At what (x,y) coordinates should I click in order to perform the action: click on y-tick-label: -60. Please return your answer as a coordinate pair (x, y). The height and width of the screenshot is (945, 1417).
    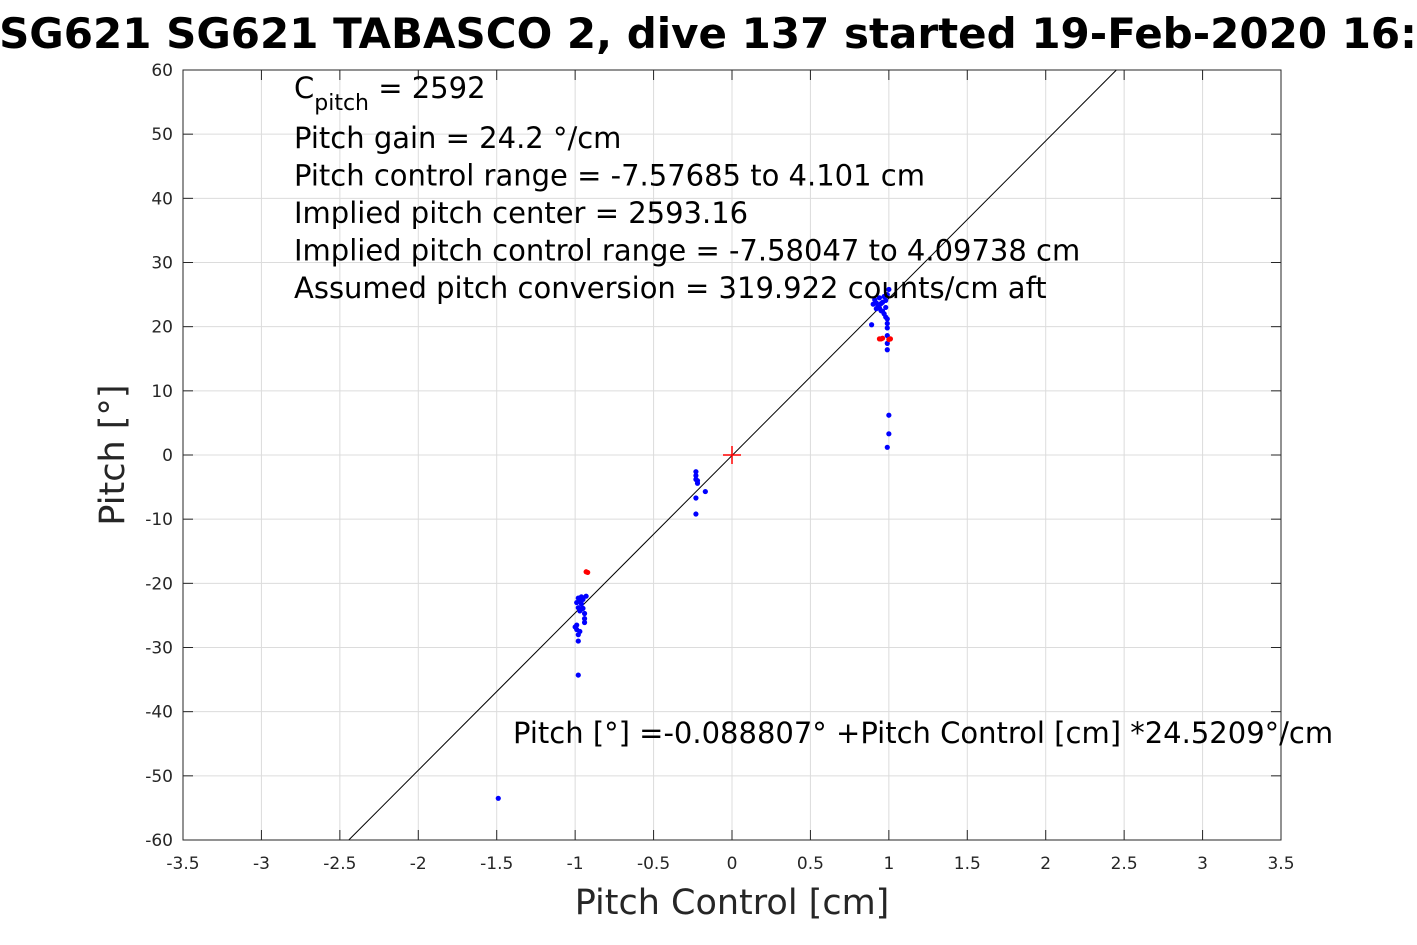
    Looking at the image, I should click on (159, 841).